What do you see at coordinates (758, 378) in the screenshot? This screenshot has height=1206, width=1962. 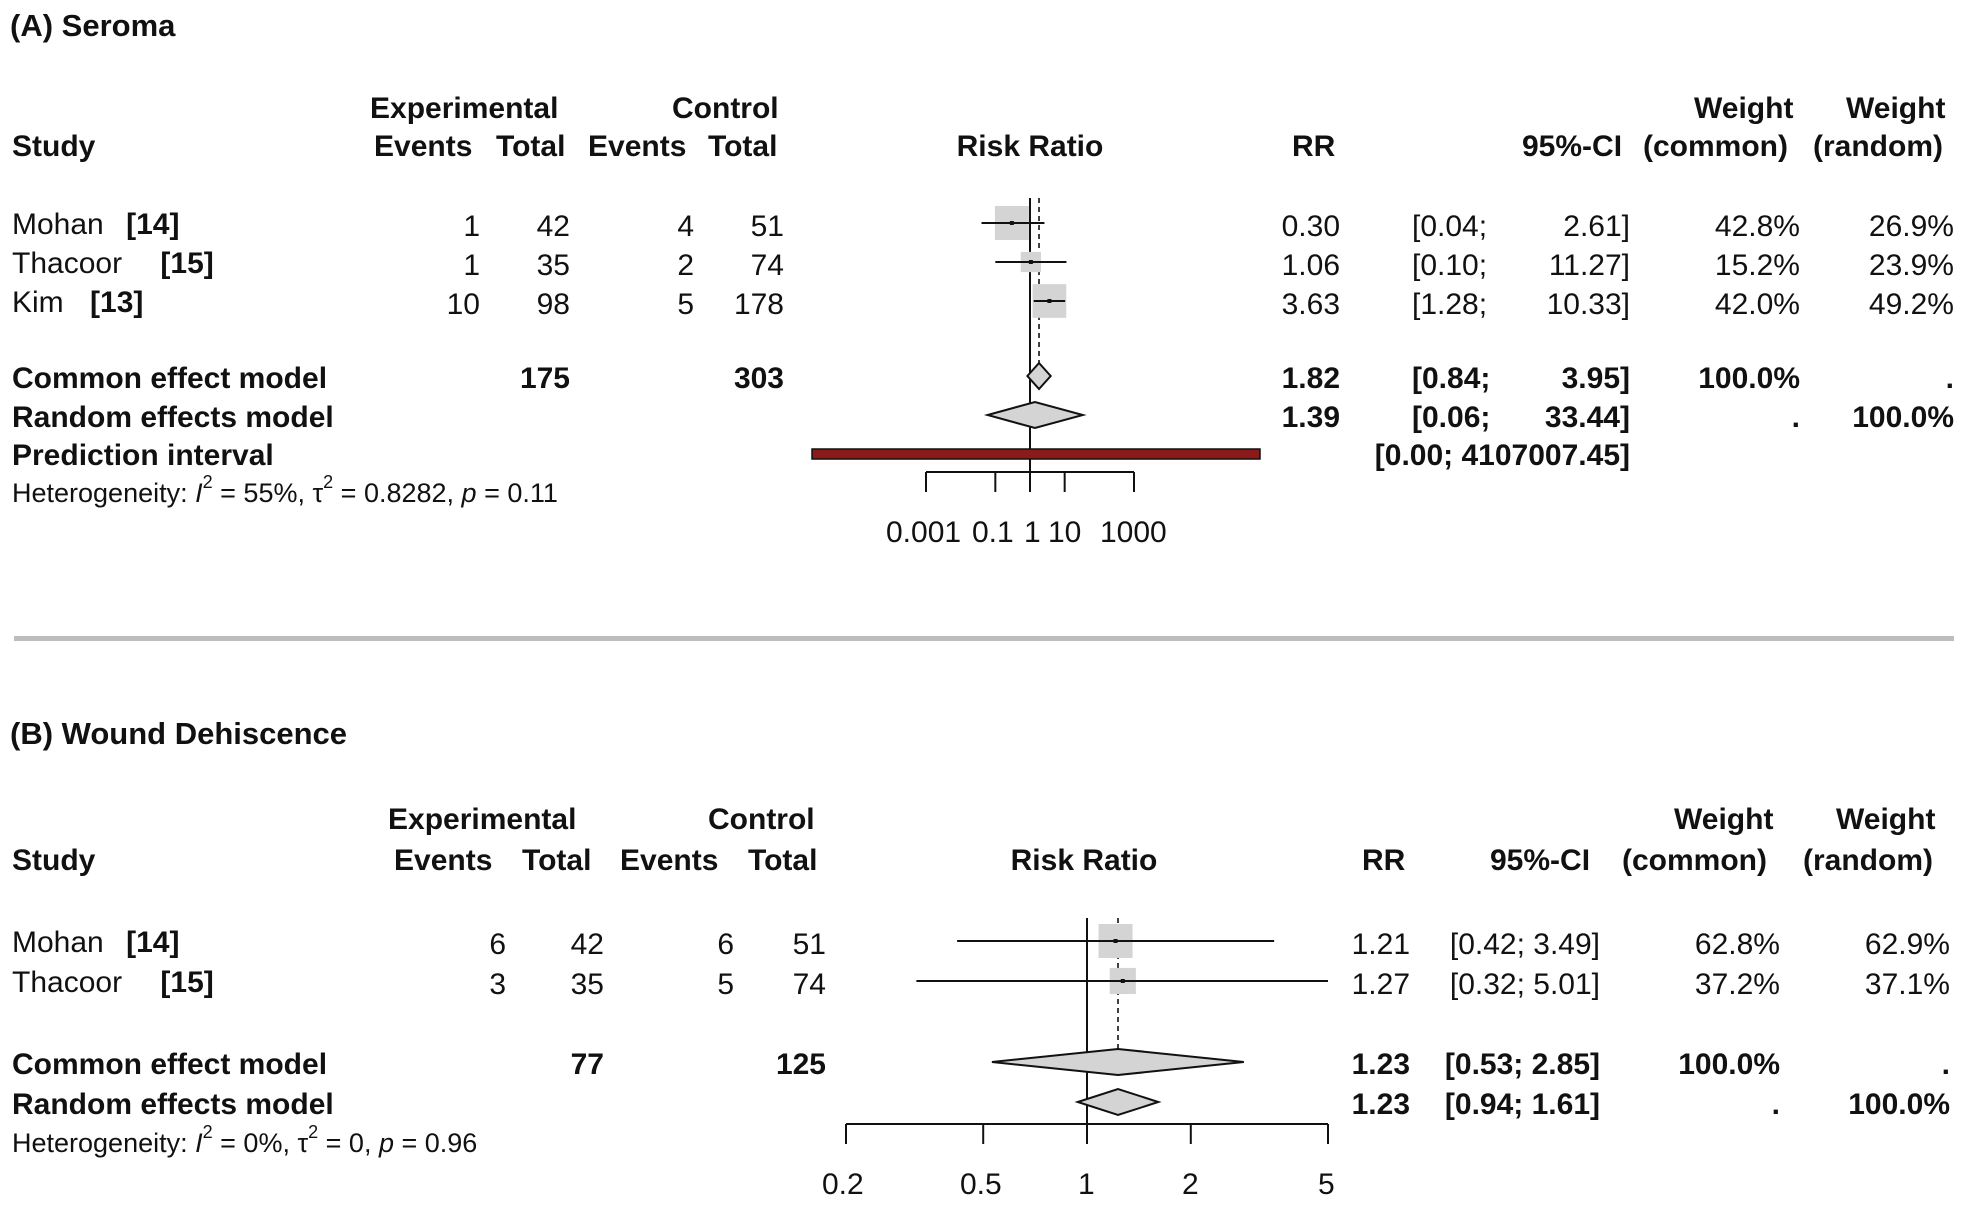 I see `common-ctl-total: 303` at bounding box center [758, 378].